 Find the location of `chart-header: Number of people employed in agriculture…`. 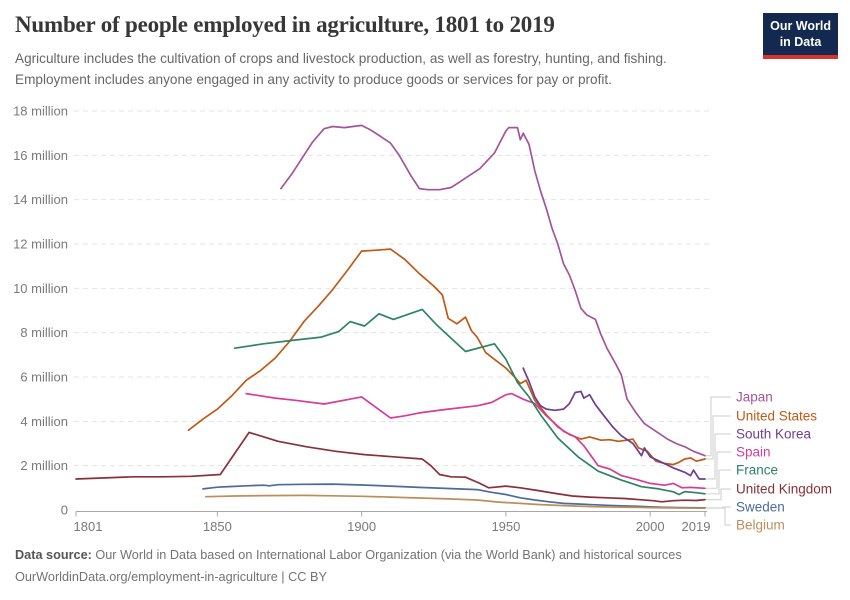

chart-header: Number of people employed in agriculture… is located at coordinates (387, 51).